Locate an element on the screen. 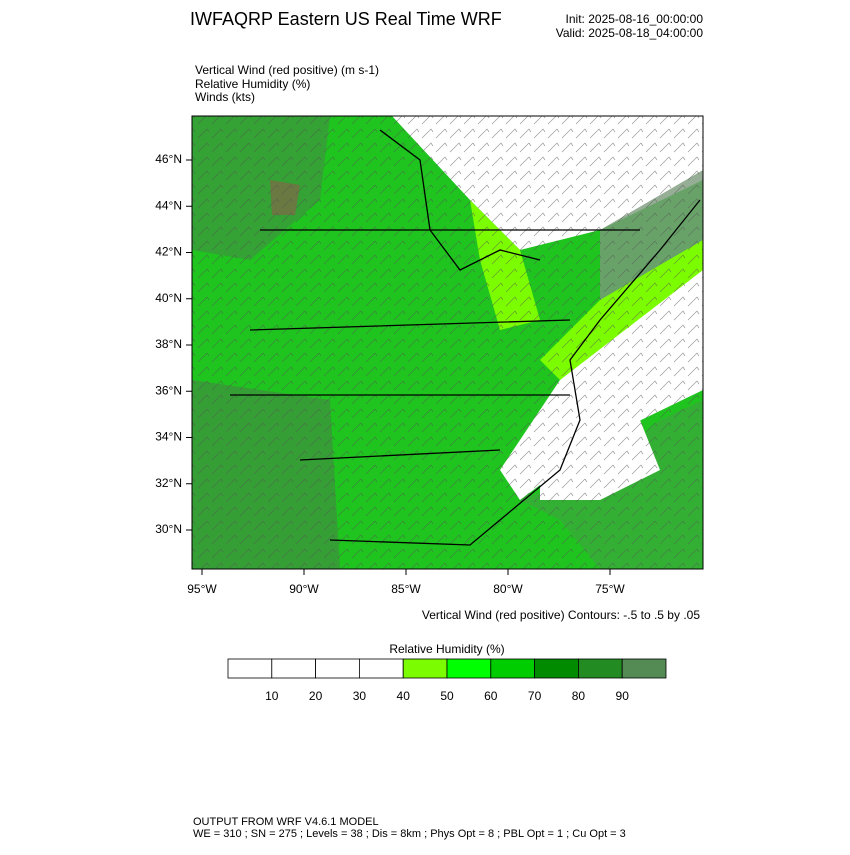 The height and width of the screenshot is (855, 850). lon-axis: 95°W 90°W 85°W 80°W 75°W is located at coordinates (406, 582).